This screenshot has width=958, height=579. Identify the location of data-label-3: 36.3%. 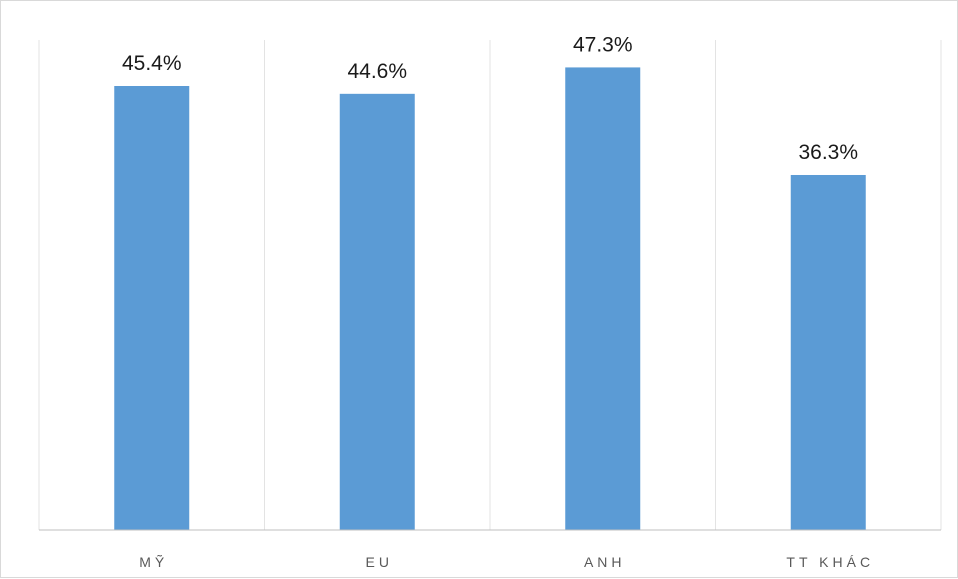
(828, 152).